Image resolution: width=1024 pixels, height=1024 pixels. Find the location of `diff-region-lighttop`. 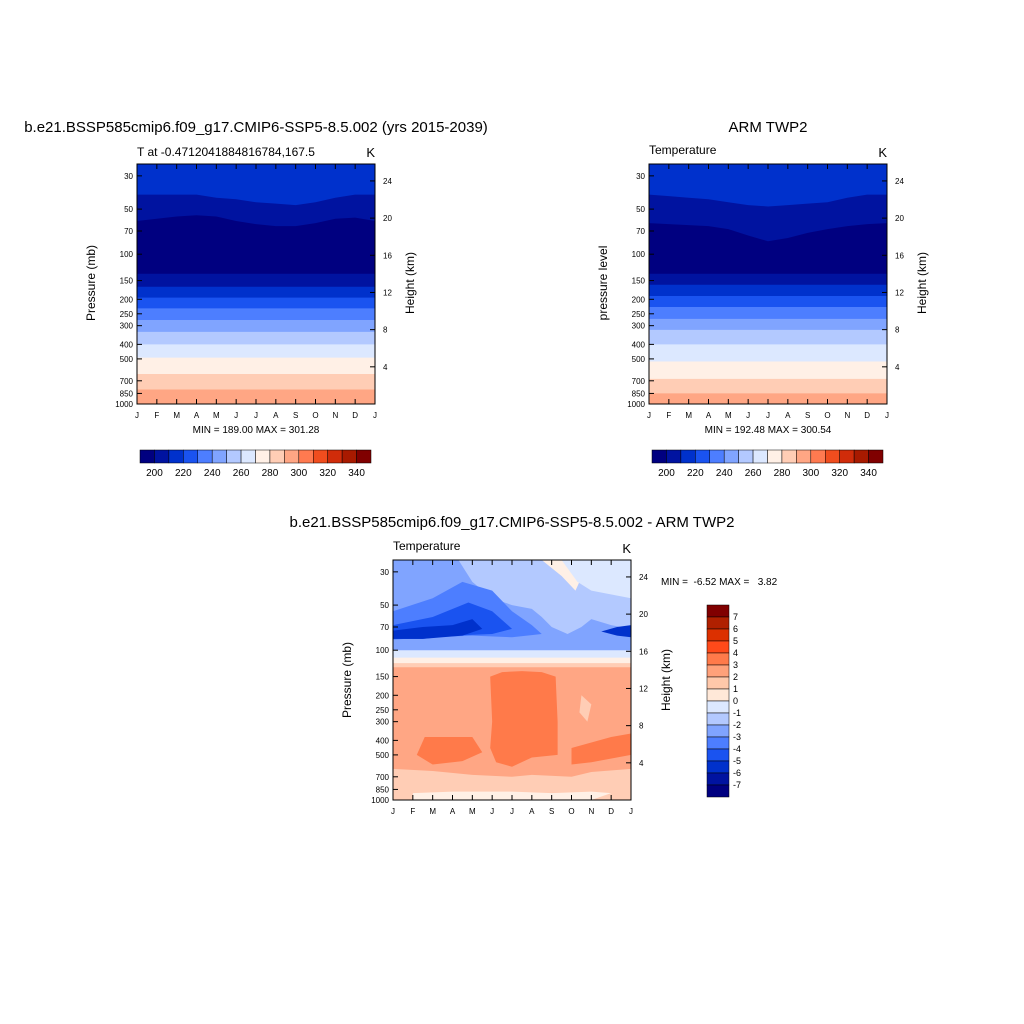

diff-region-lighttop is located at coordinates (596, 579).